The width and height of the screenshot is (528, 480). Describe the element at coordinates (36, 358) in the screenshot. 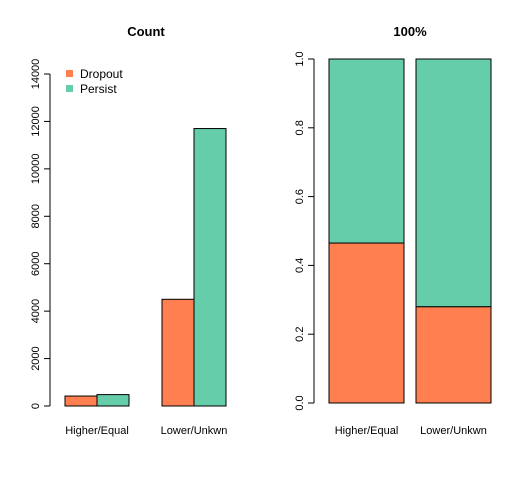

I see `y-tick-label: 2000` at that location.